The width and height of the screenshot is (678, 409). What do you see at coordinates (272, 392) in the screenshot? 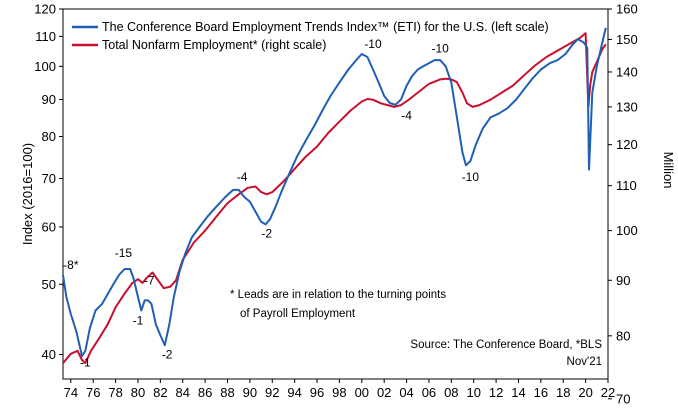
I see `x-tick-label: 92` at bounding box center [272, 392].